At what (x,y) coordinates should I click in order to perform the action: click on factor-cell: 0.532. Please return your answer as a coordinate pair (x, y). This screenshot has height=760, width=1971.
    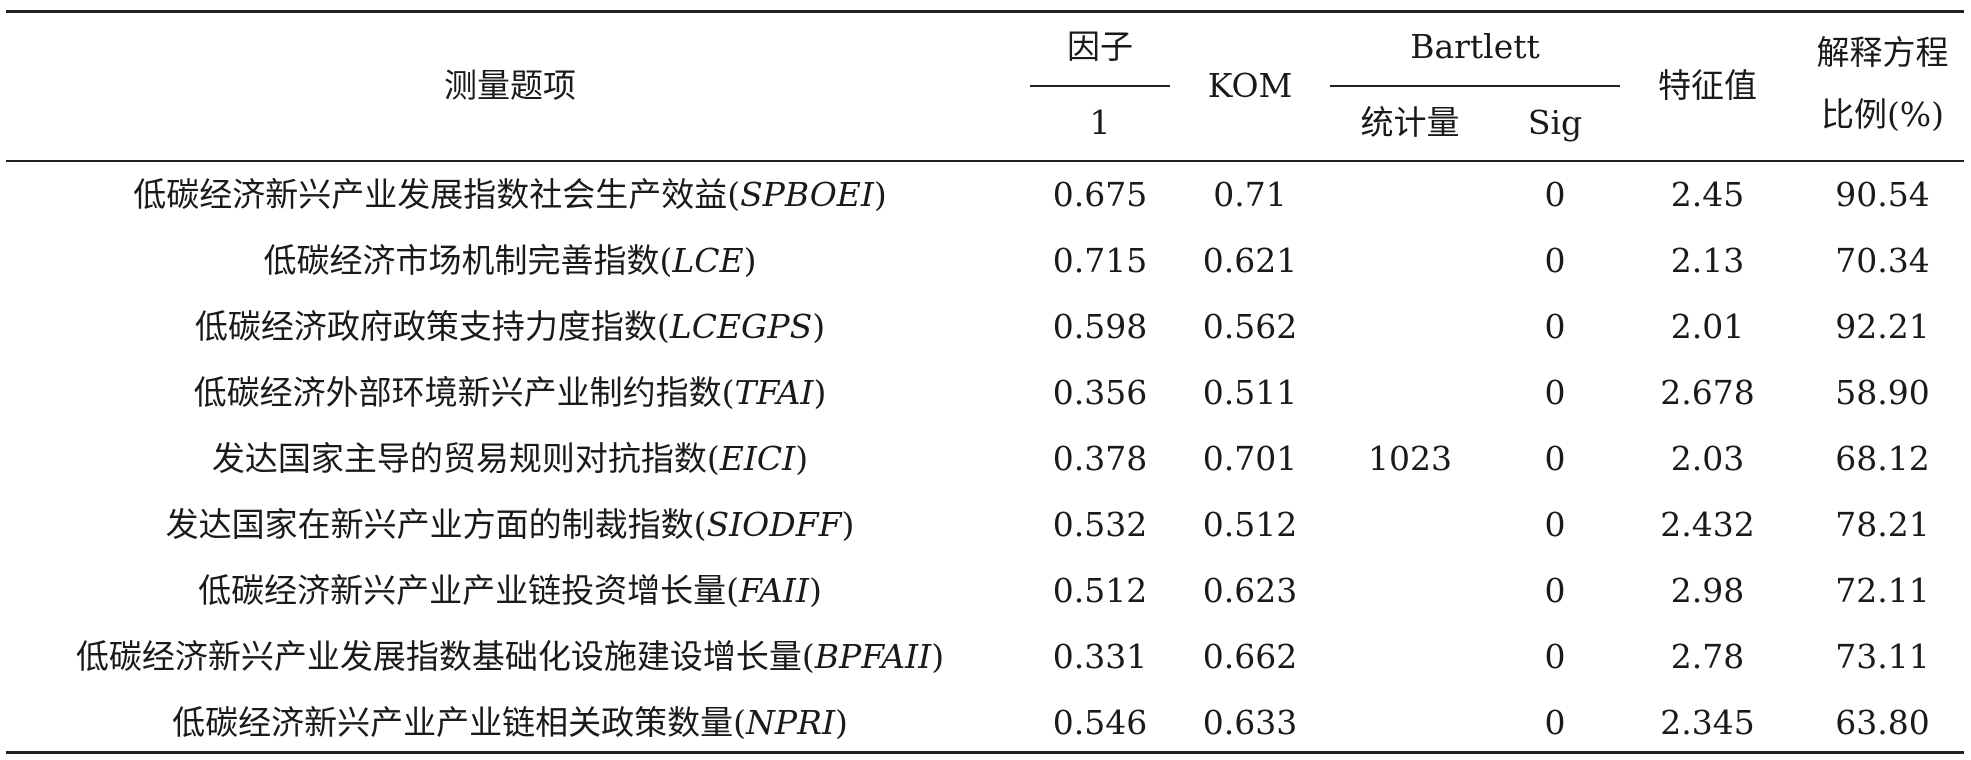
    Looking at the image, I should click on (1100, 524).